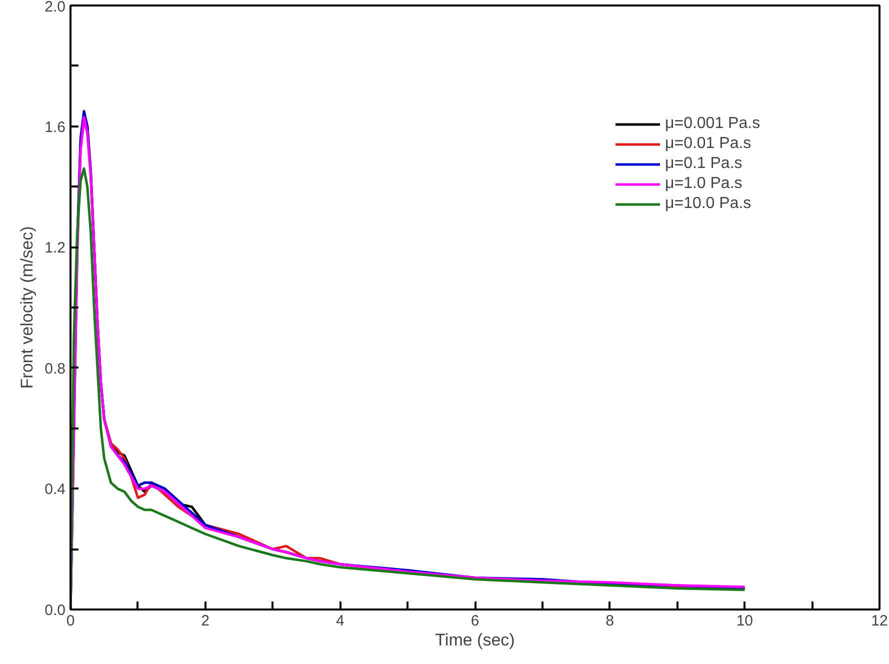 This screenshot has height=664, width=889. I want to click on legend-label: μ=0.001 Pa.s, so click(712, 124).